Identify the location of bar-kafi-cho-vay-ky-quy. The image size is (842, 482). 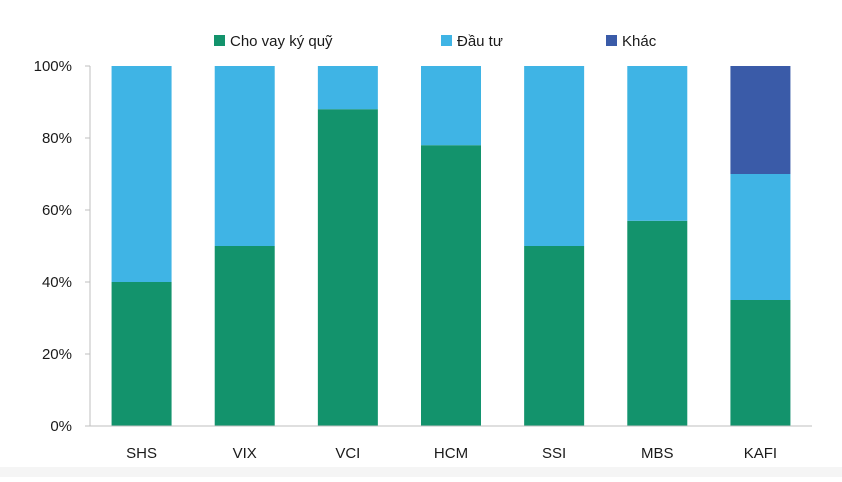
(760, 363).